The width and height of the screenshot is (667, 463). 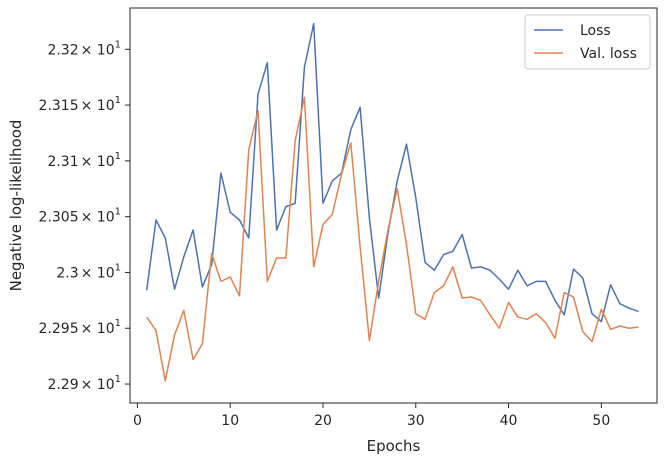 I want to click on x-tick-label: 0, so click(x=137, y=421).